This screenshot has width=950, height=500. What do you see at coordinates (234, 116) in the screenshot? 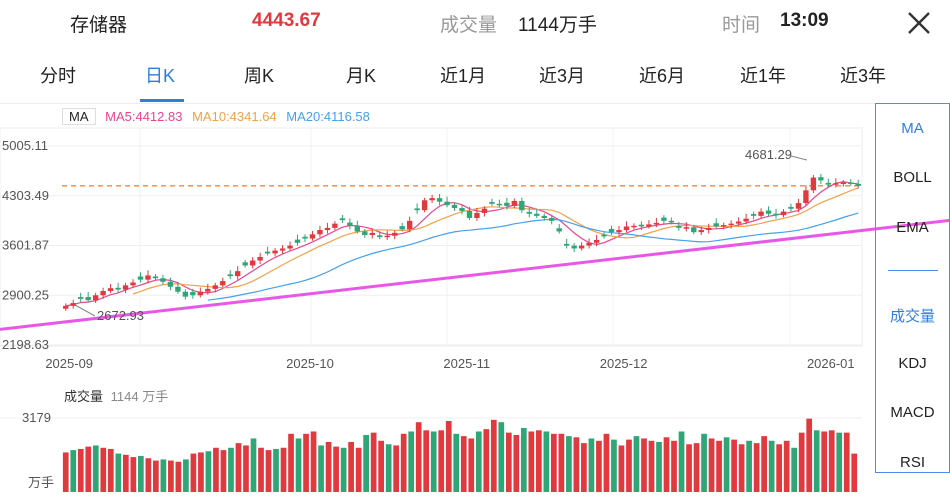
I see `ma10-value: MA10:4341.64` at bounding box center [234, 116].